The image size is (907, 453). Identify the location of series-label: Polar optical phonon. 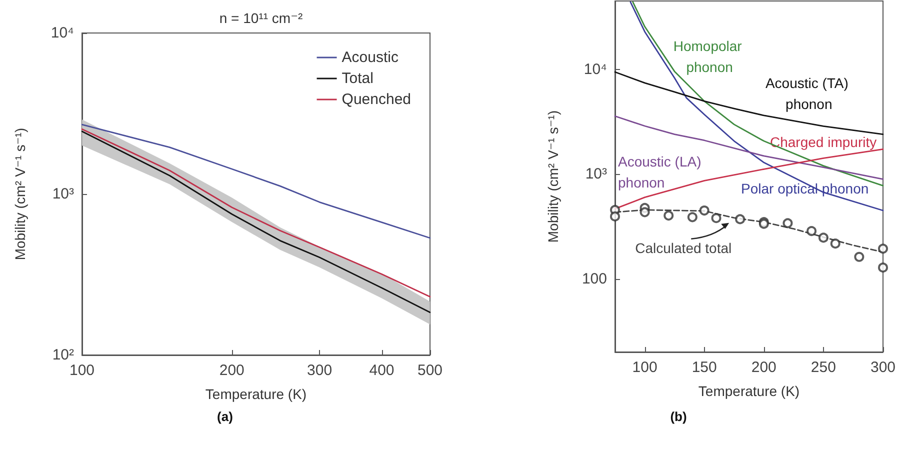
(805, 188).